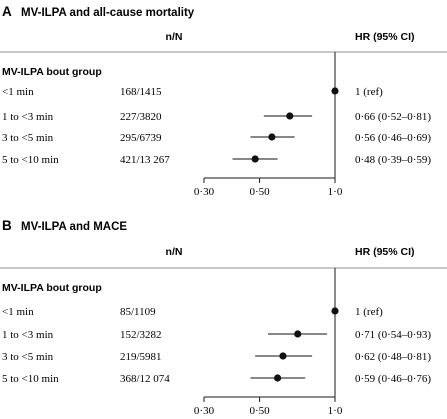  I want to click on panel-a-row-hr: 0·56 (0·46–0·69), so click(393, 138).